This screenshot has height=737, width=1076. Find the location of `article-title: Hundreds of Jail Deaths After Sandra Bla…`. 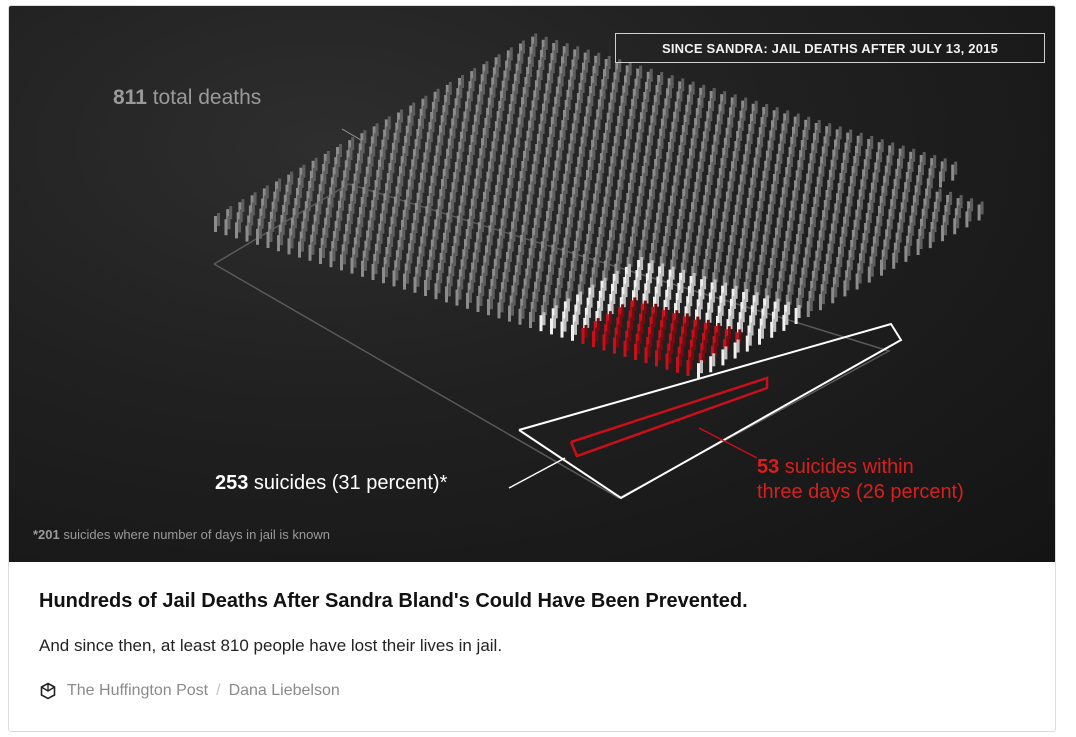

article-title: Hundreds of Jail Deaths After Sandra Bla… is located at coordinates (393, 601).